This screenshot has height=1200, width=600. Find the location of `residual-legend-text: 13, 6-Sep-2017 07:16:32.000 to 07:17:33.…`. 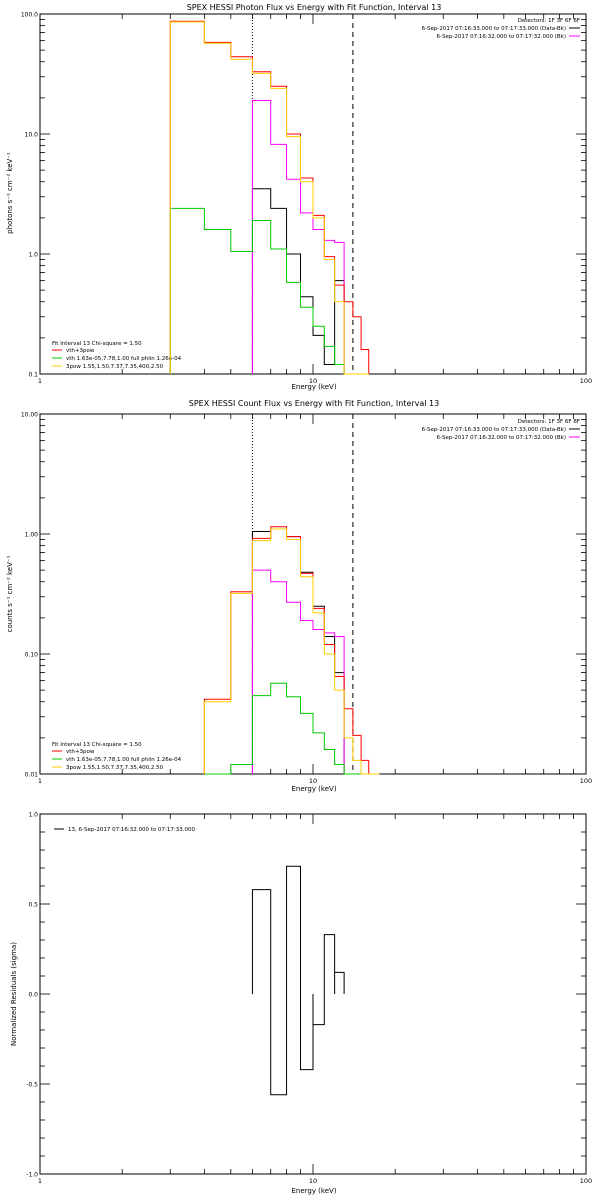

residual-legend-text: 13, 6-Sep-2017 07:16:32.000 to 07:17:33.… is located at coordinates (131, 830).